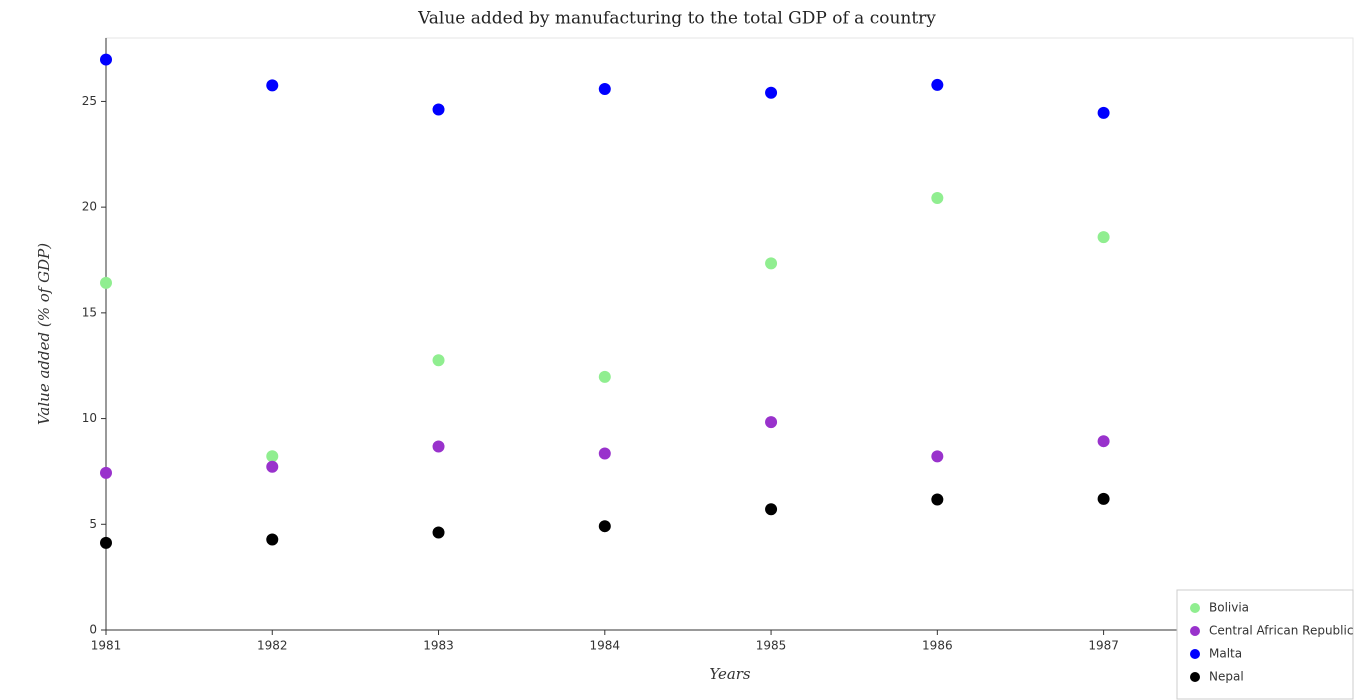 The height and width of the screenshot is (700, 1354). I want to click on legend-label: Bolivia, so click(1229, 608).